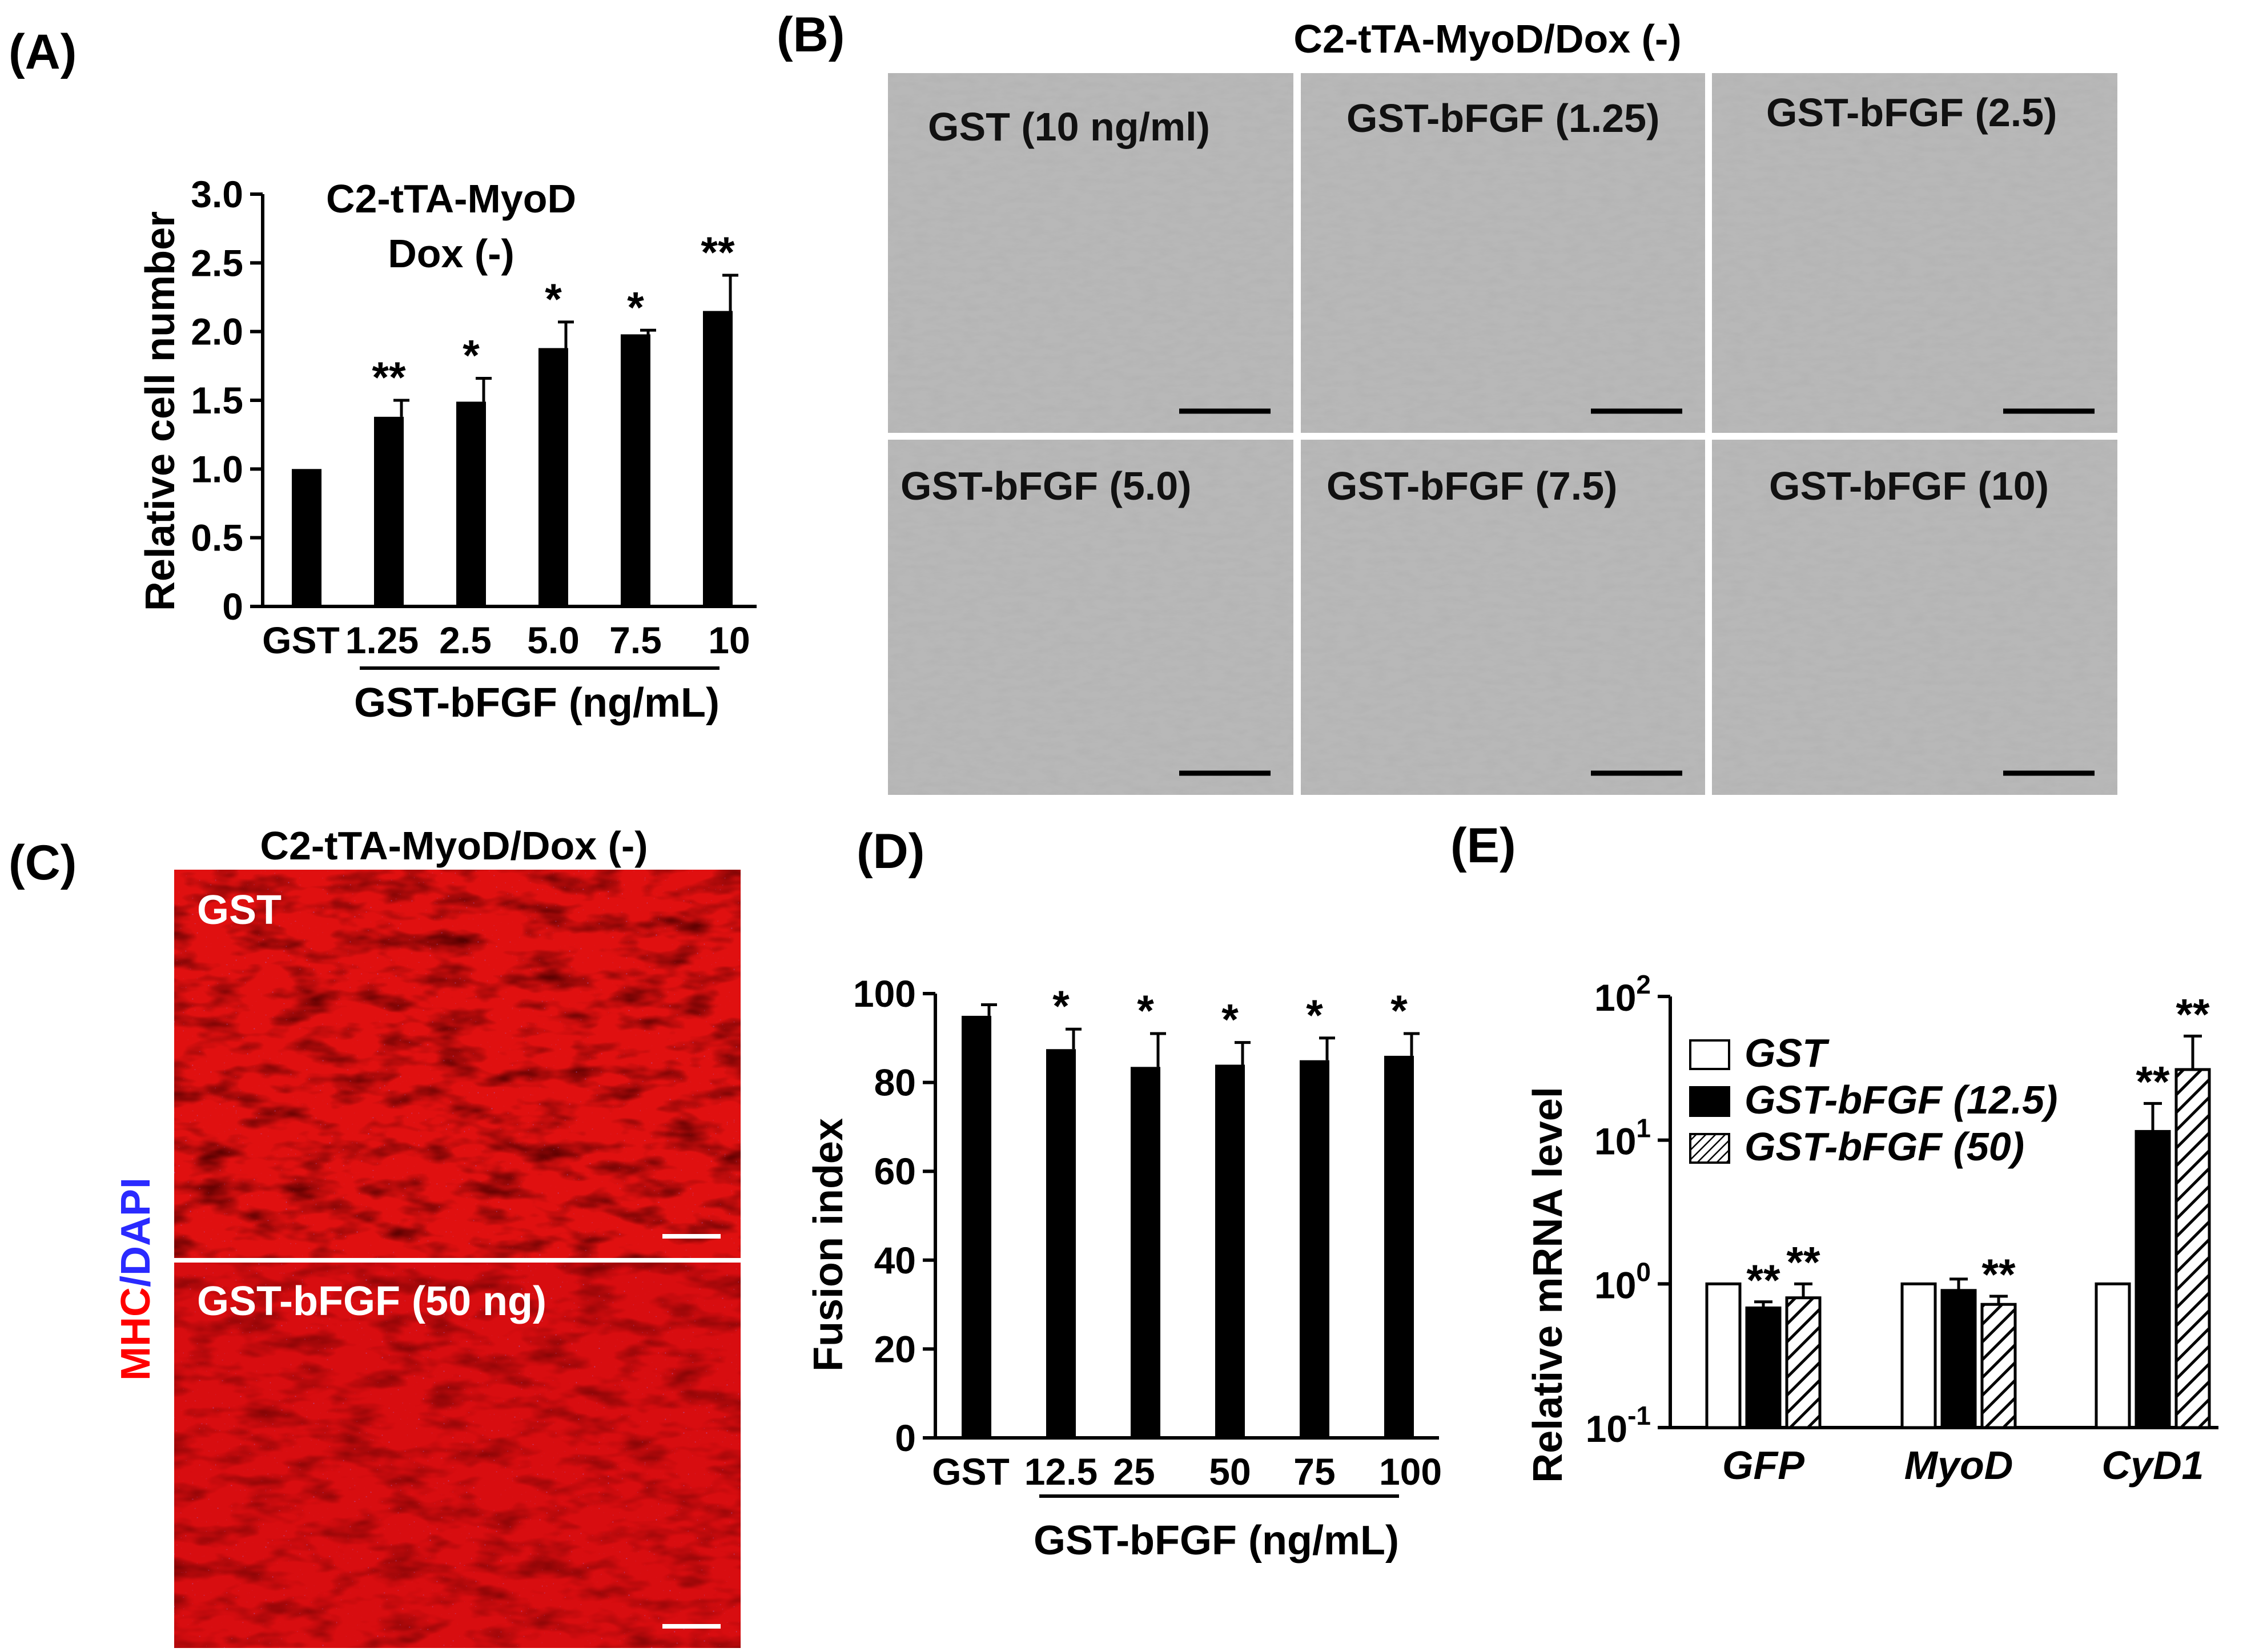 The image size is (2255, 1652). What do you see at coordinates (1187, 1471) in the screenshot?
I see `panel-d-x-ticks: GST 12.5 25 50 75 100` at bounding box center [1187, 1471].